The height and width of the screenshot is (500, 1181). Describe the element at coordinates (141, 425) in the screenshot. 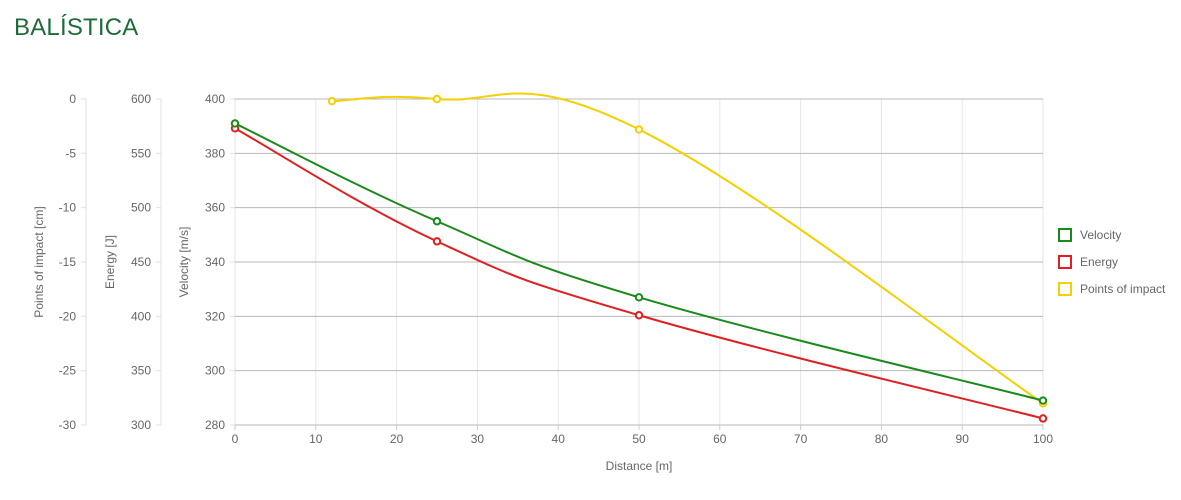

I see `energy-tick-label: 300` at that location.